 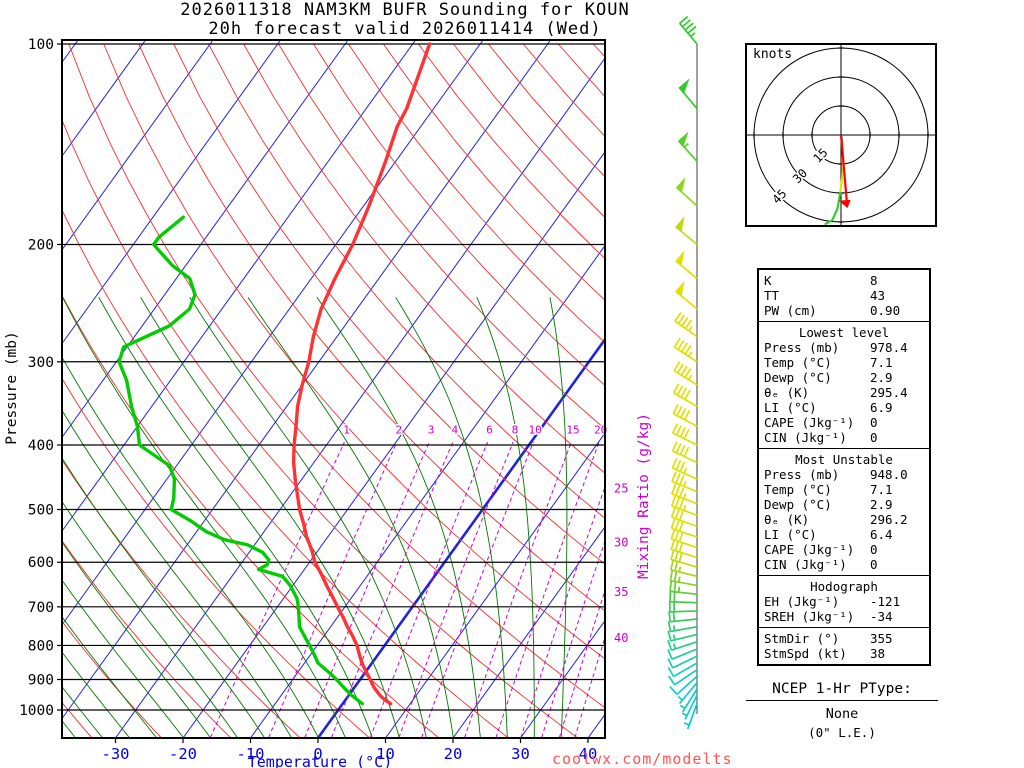 I want to click on stats-section-header: Lowest level, so click(x=844, y=332).